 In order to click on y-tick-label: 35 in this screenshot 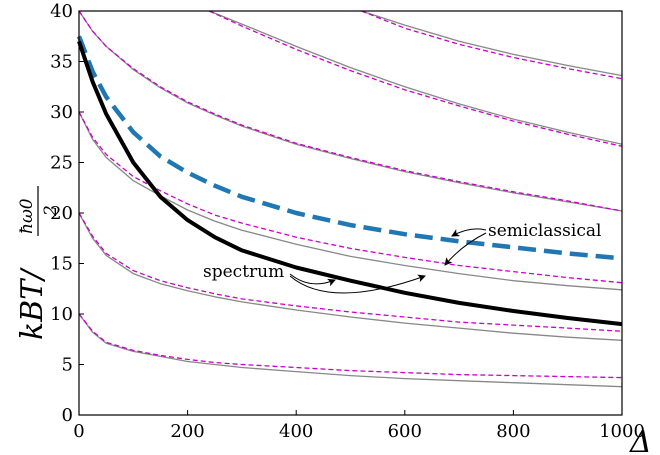, I will do `click(61, 62)`.